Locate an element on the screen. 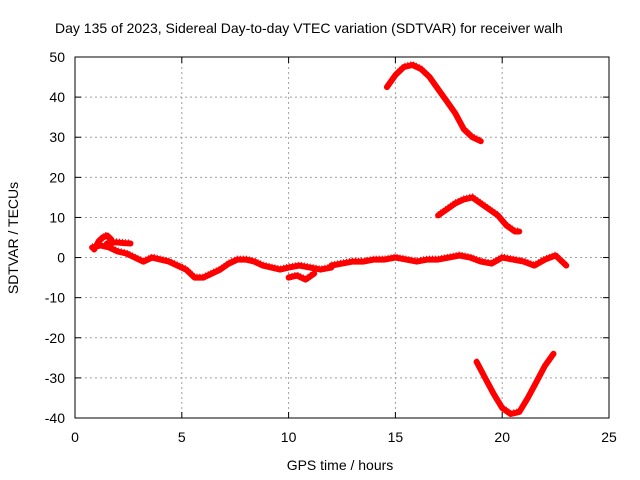 This screenshot has height=480, width=640. x-tick-label: 20 is located at coordinates (502, 437).